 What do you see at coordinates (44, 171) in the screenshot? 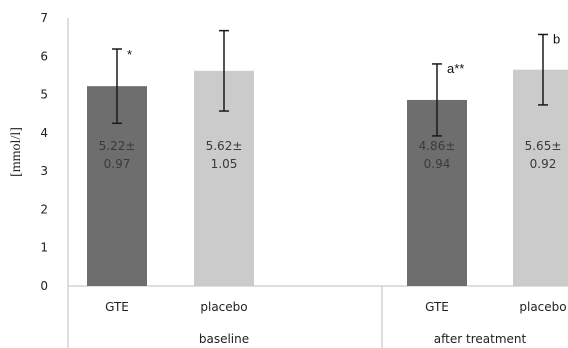
I see `y-tick-label: 3` at bounding box center [44, 171].